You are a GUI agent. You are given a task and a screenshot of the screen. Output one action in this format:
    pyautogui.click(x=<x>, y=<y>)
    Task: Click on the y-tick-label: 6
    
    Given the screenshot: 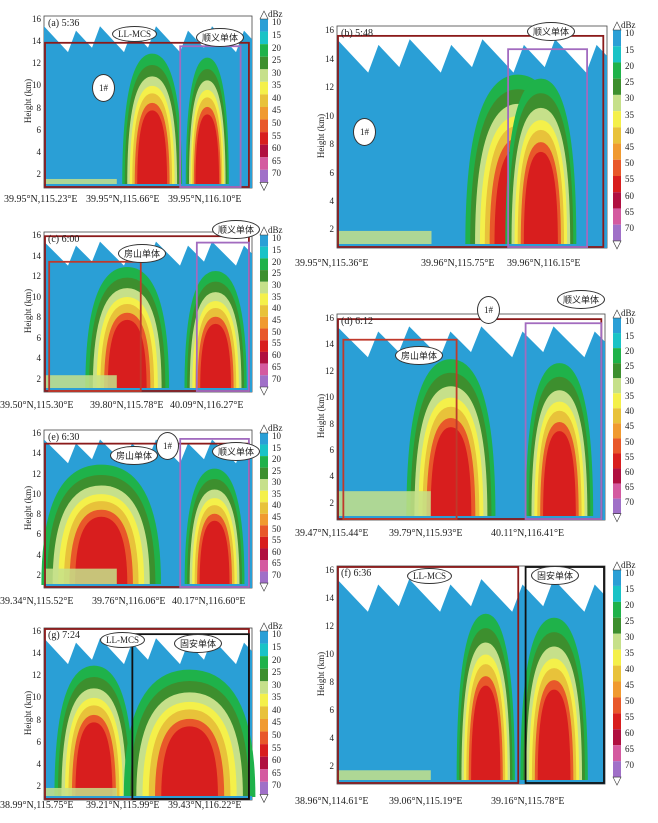 What is the action you would take?
    pyautogui.click(x=39, y=741)
    